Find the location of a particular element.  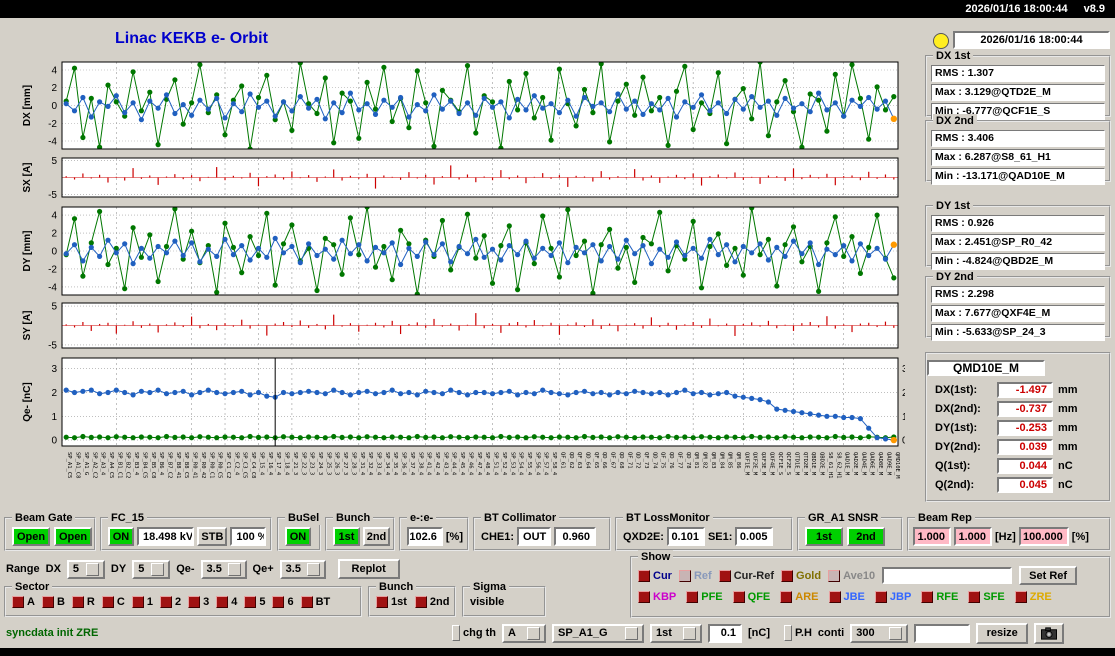

busel-on-button: ON is located at coordinates (298, 536).